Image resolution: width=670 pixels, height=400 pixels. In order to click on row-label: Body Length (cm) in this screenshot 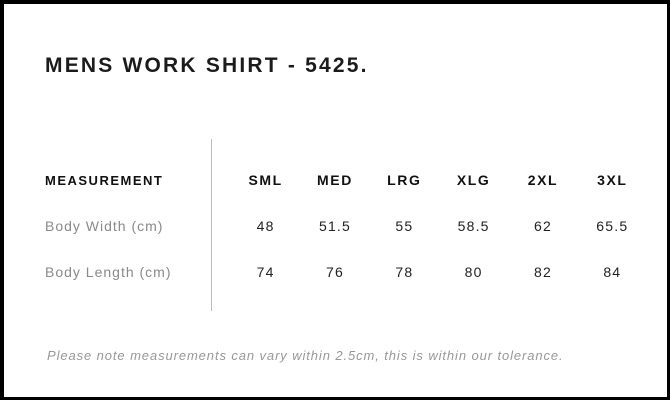, I will do `click(108, 272)`.